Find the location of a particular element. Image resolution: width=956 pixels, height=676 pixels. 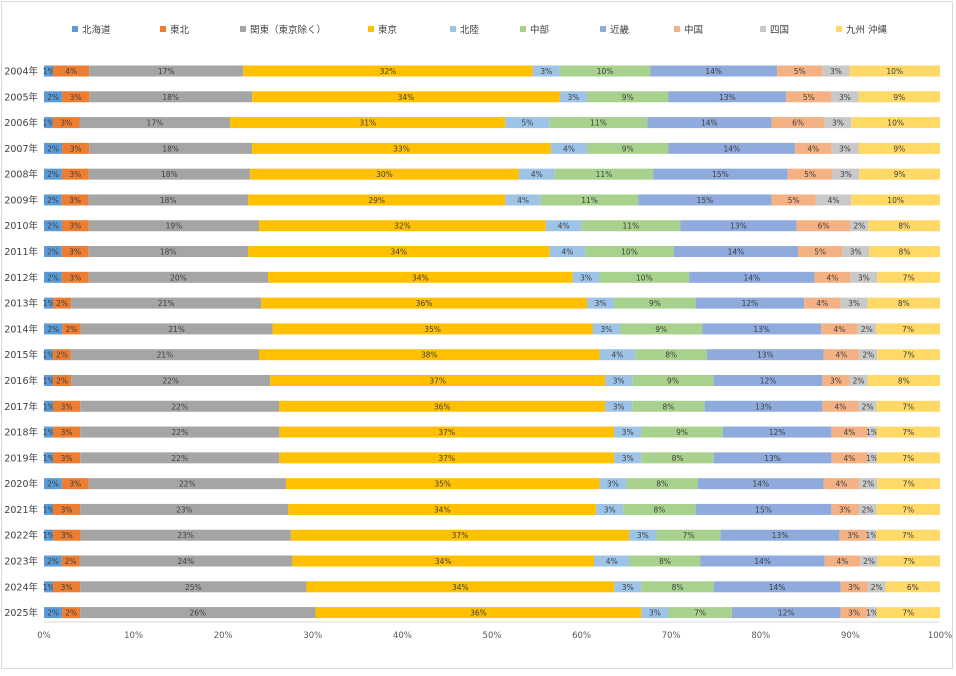

x-tick-label-5: 40% is located at coordinates (402, 636).